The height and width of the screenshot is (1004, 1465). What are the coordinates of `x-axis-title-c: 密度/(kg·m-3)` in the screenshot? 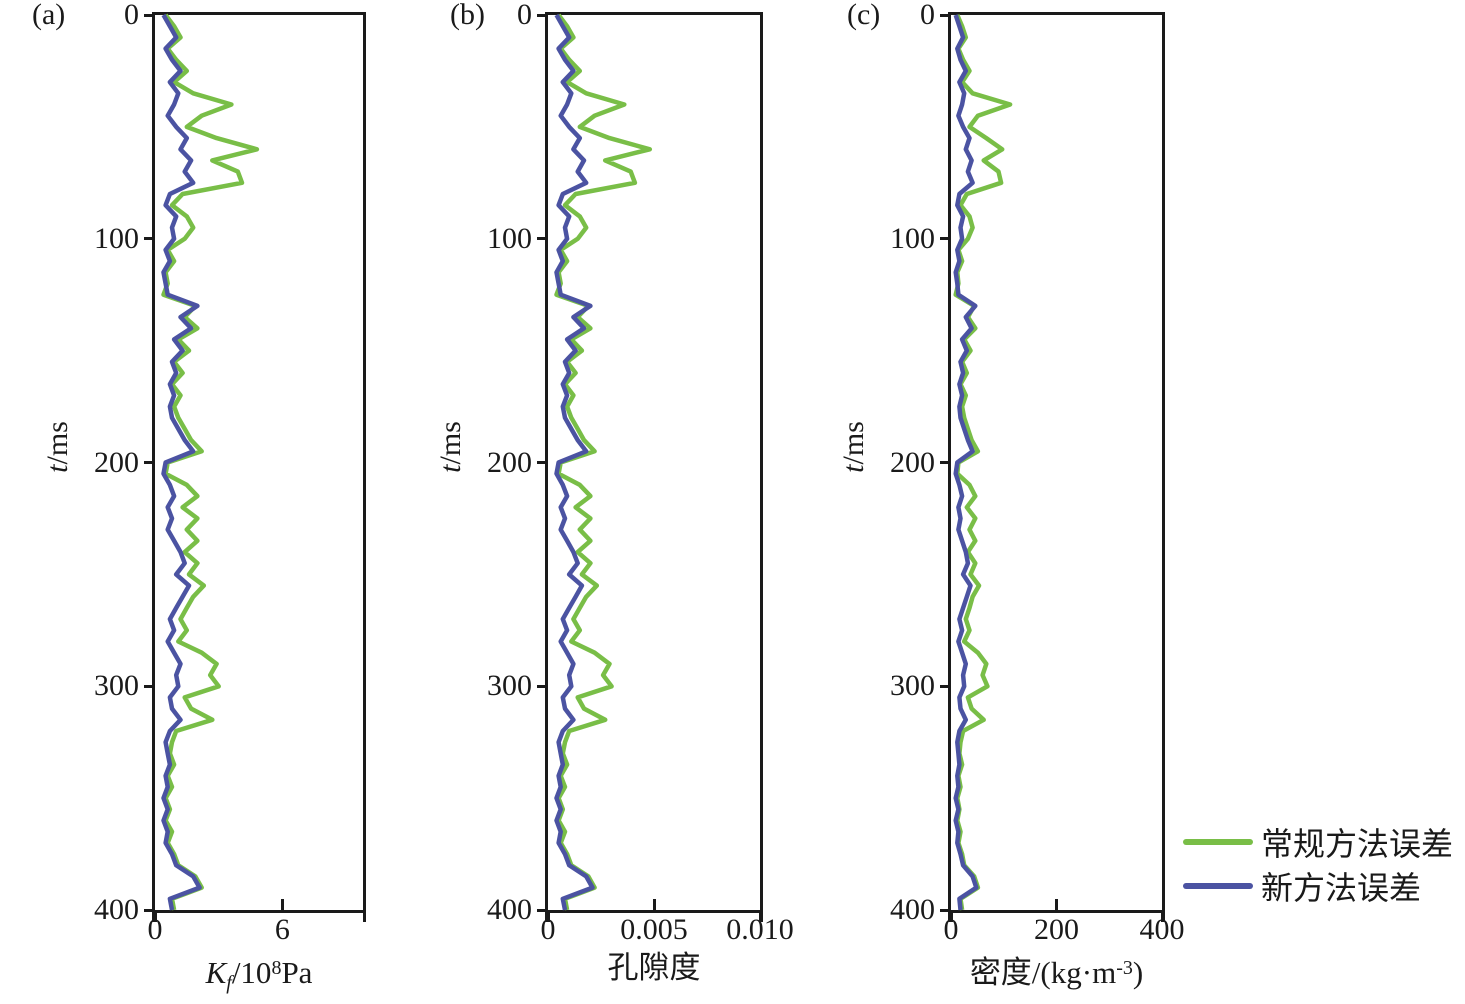 It's located at (1056, 970).